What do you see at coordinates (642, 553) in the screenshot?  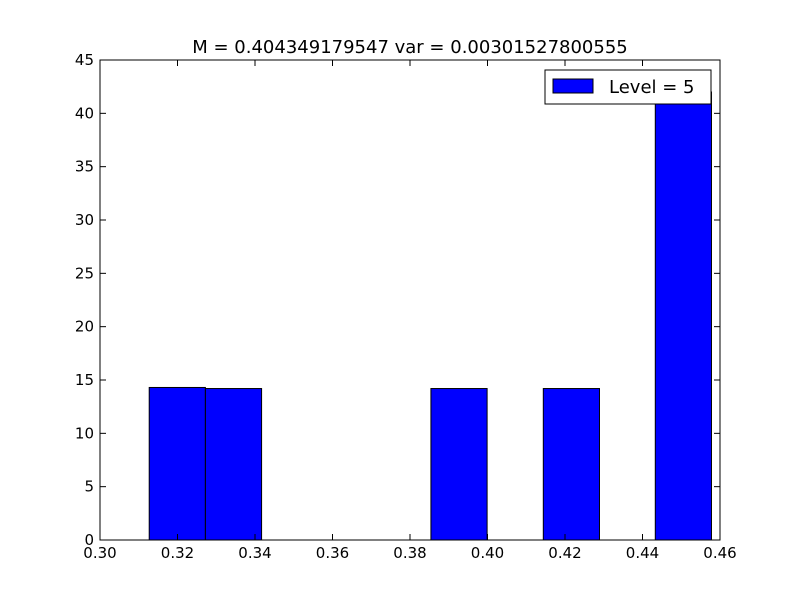 I see `x-tick-label-7: 0.44` at bounding box center [642, 553].